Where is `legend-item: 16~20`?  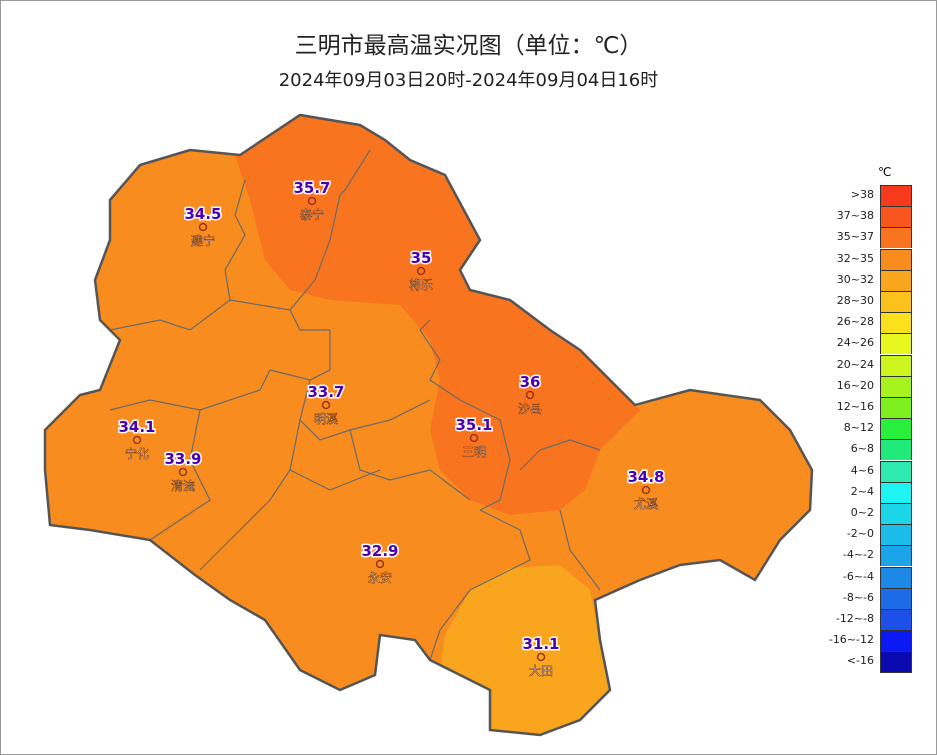
legend-item: 16~20 is located at coordinates (869, 386).